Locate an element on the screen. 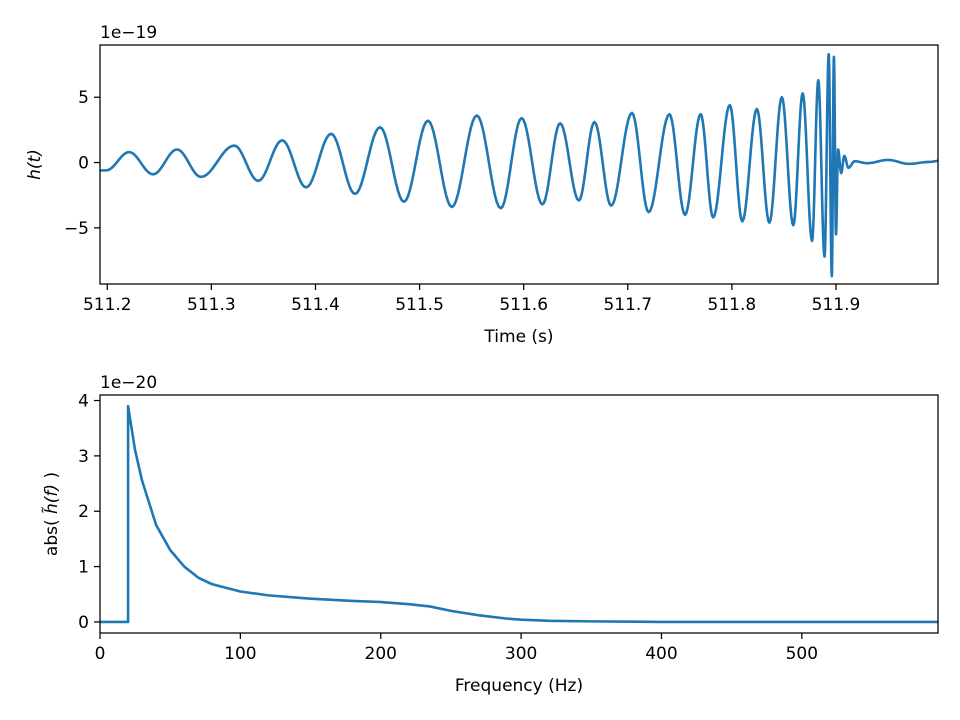 This screenshot has height=720, width=960. time-y-ticks: 5 0 −5 is located at coordinates (82, 163).